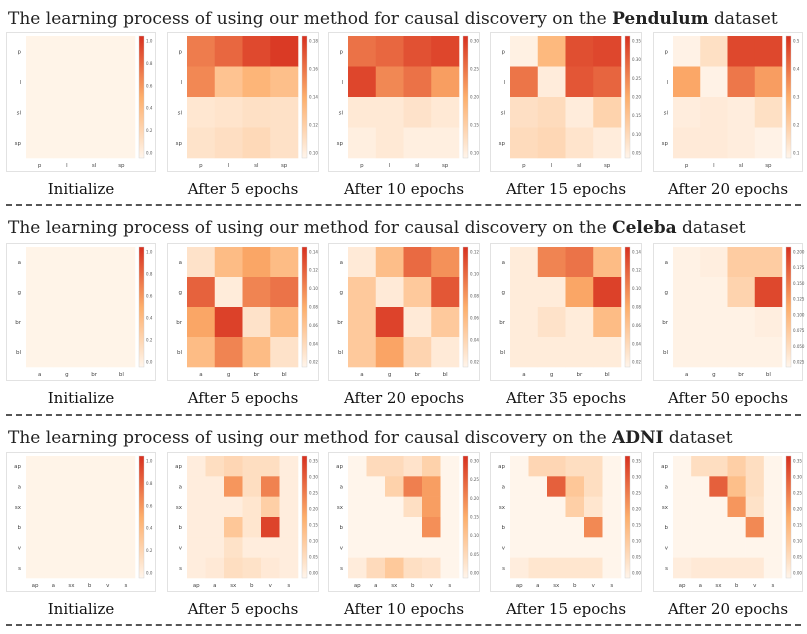 The height and width of the screenshot is (634, 807). What do you see at coordinates (313, 476) in the screenshot?
I see `colorbar-tick-label: 0.30` at bounding box center [313, 476].